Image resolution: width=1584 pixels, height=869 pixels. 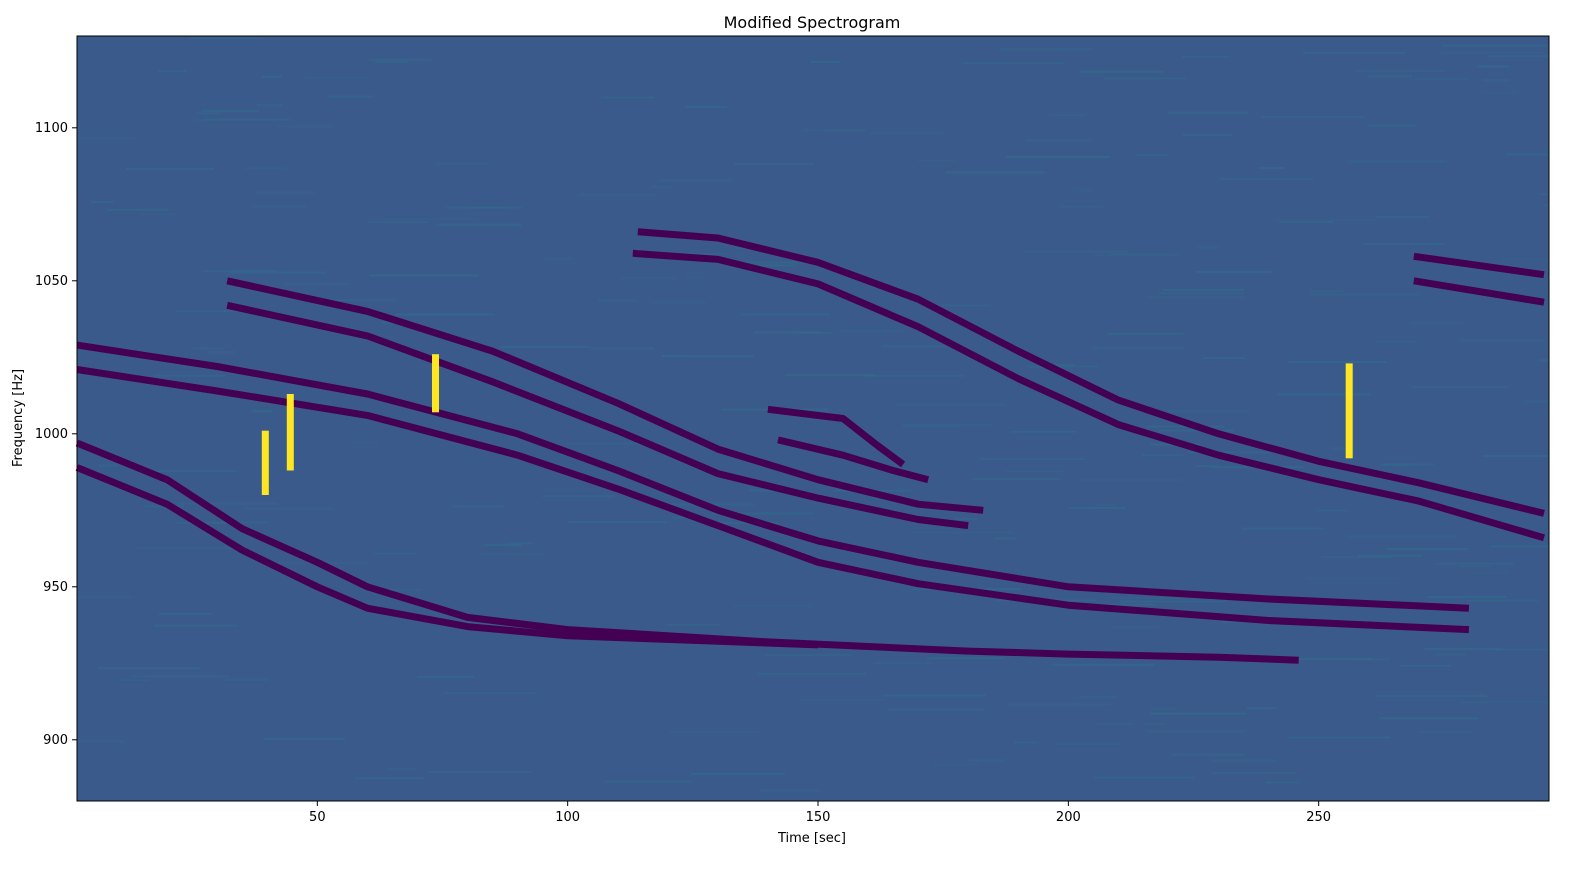 I want to click on x-axis: 50 100 150 200 250, so click(x=820, y=813).